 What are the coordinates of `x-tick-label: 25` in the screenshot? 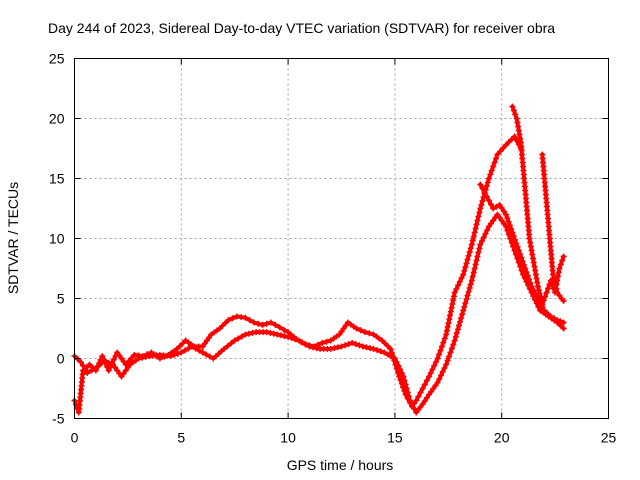 It's located at (609, 438).